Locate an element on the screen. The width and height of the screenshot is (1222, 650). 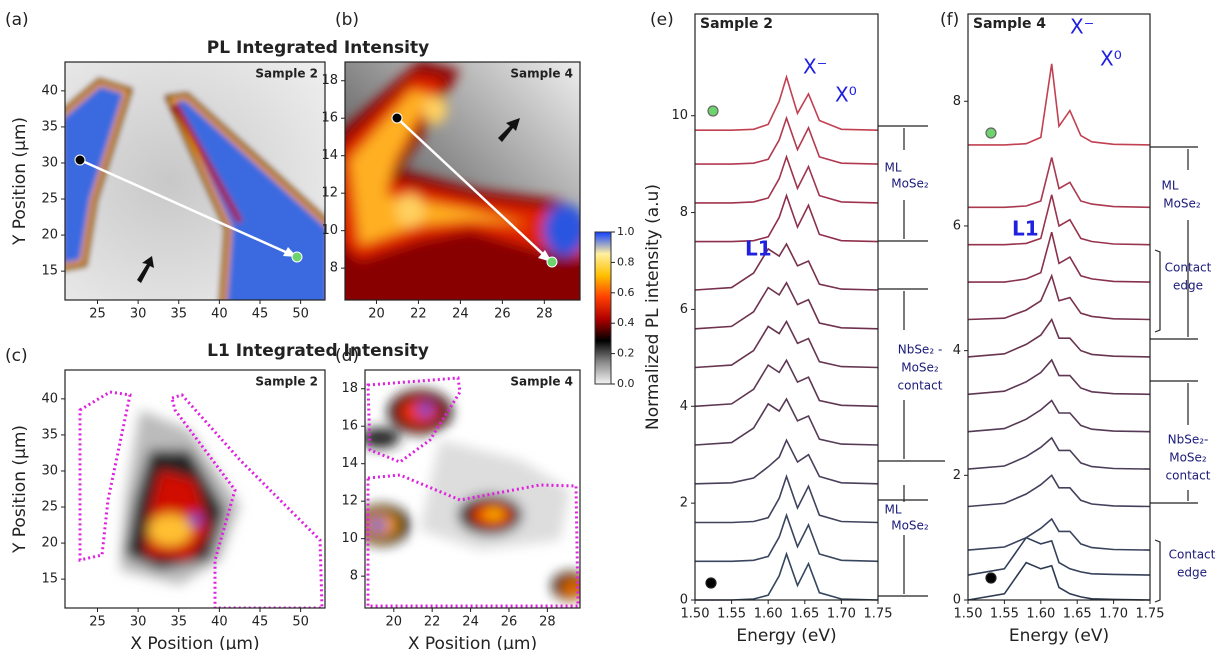
y-tick-label: 35 is located at coordinates (49, 434).